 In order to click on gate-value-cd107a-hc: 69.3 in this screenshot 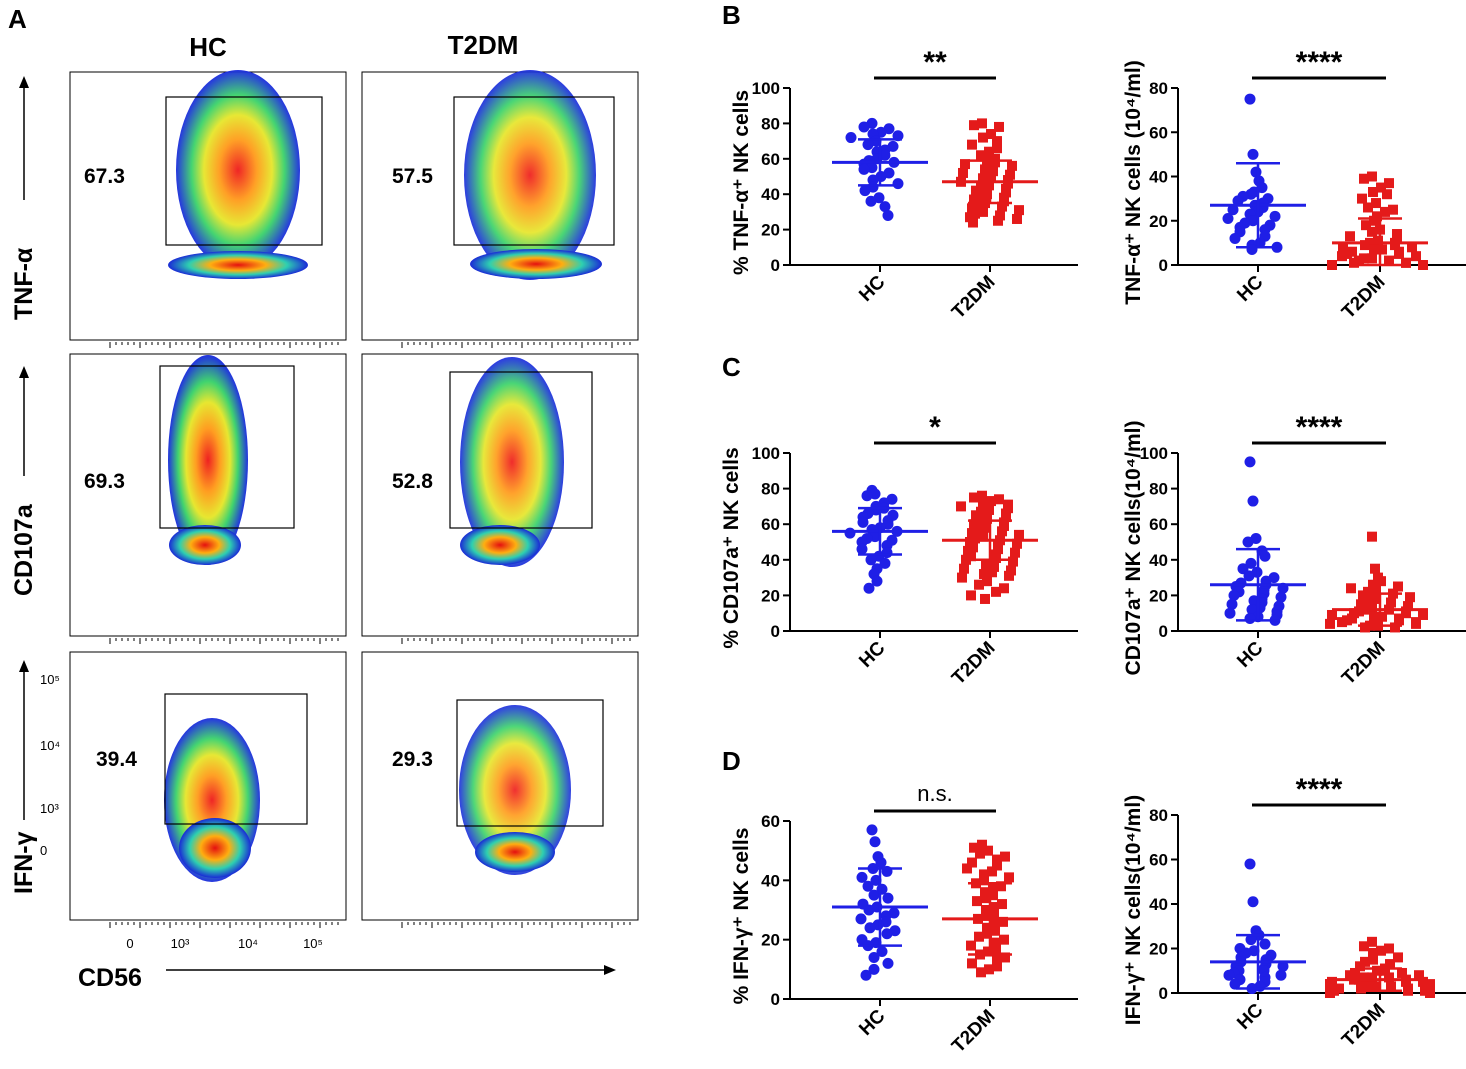, I will do `click(104, 481)`.